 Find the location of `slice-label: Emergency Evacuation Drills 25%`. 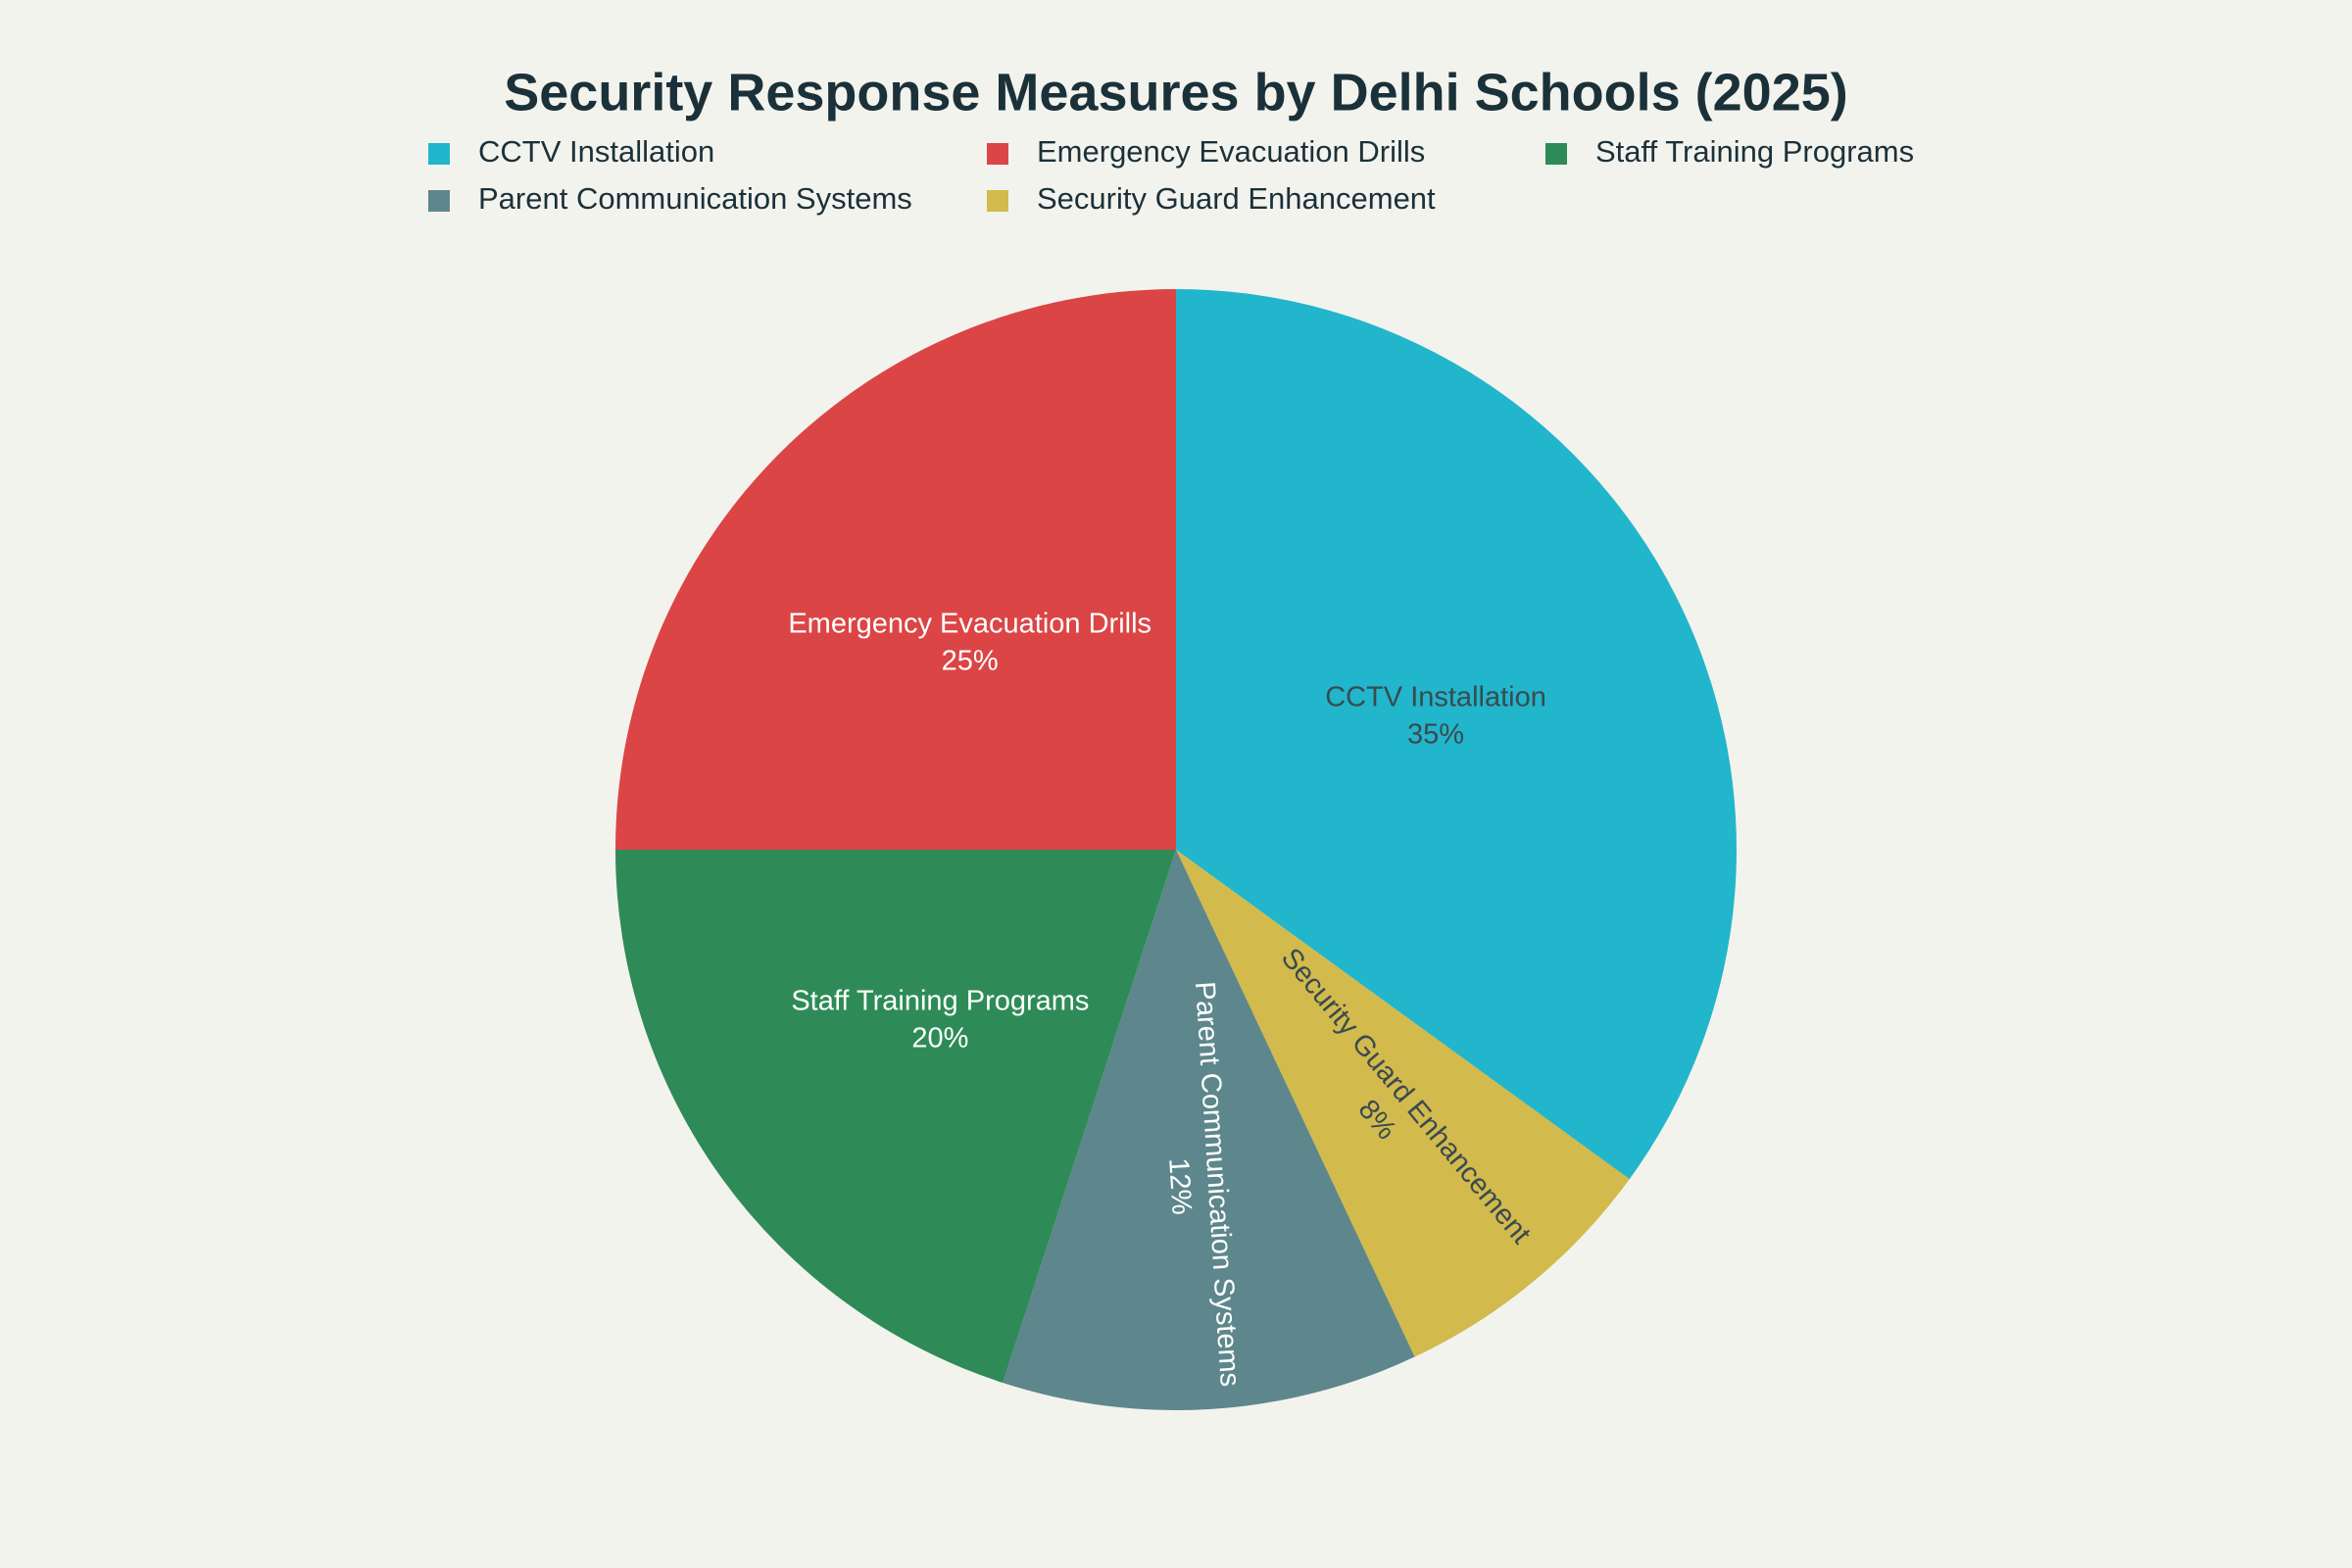

slice-label: Emergency Evacuation Drills 25% is located at coordinates (970, 642).